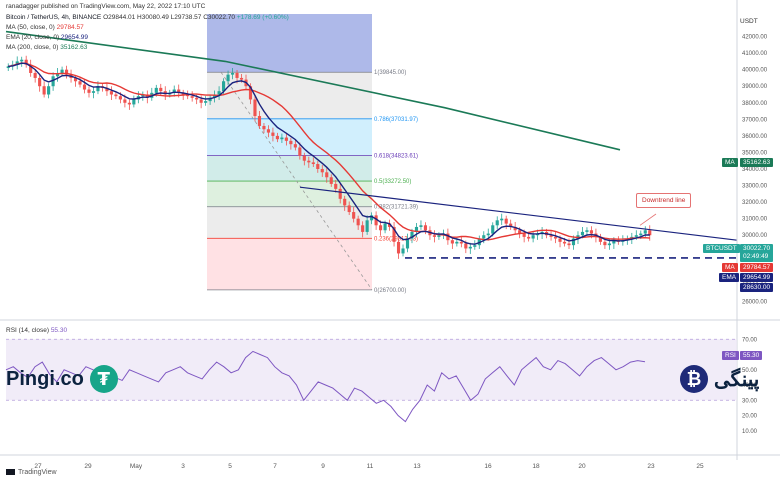  What do you see at coordinates (62, 379) in the screenshot?
I see `pingi-logo-left: Pingi.co ₮` at bounding box center [62, 379].